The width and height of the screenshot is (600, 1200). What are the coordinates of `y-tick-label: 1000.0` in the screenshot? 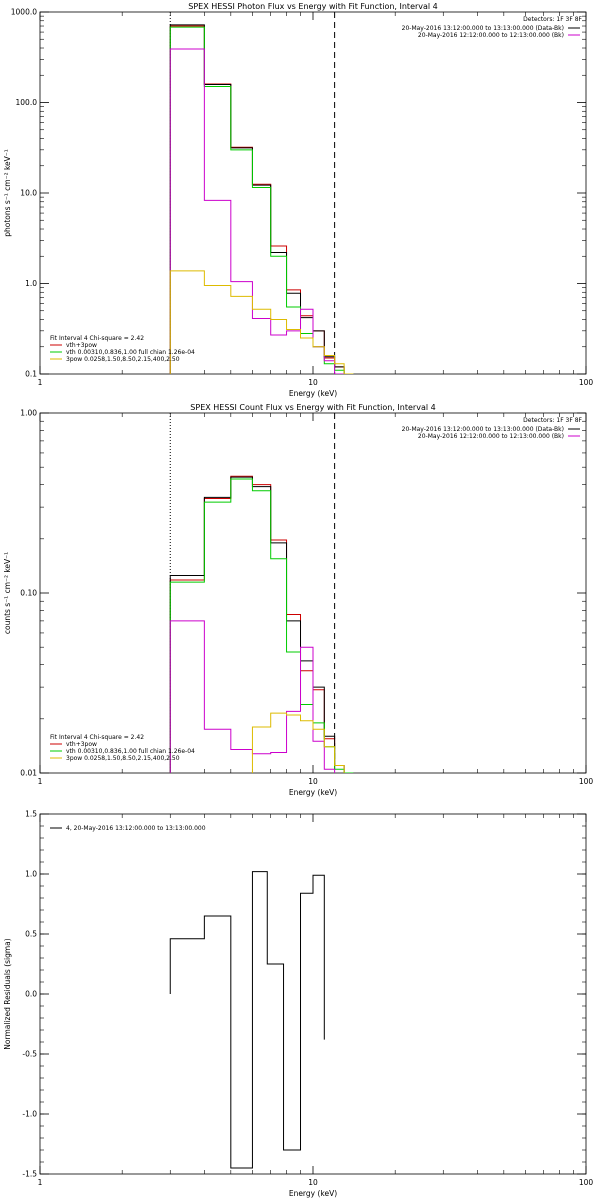 It's located at (24, 12).